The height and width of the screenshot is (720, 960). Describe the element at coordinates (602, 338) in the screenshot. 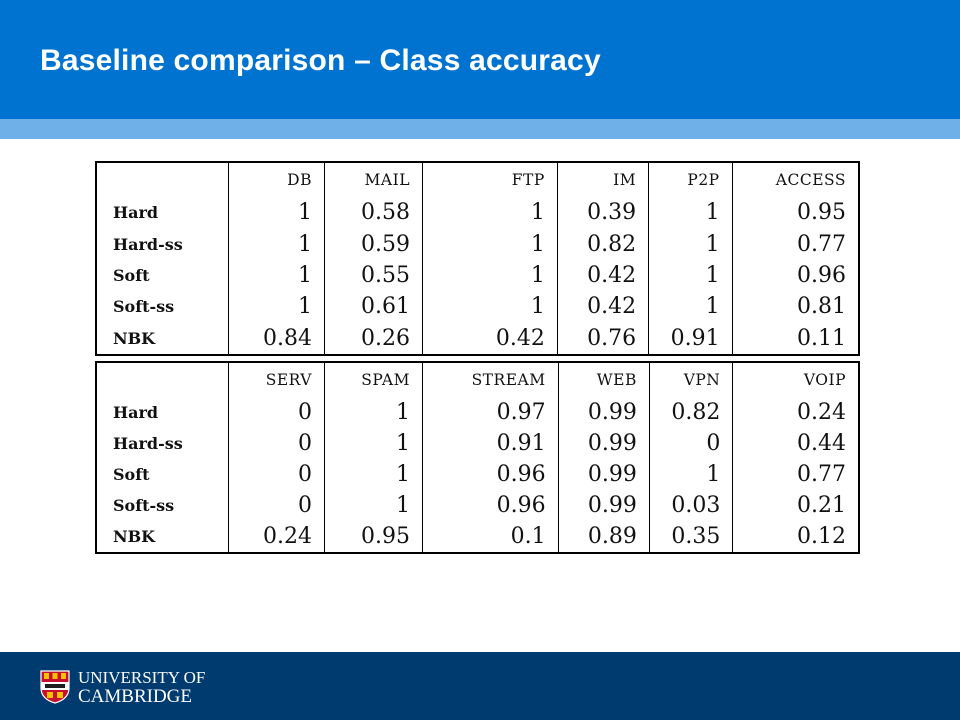

I see `accuracy-cell: 0.76` at that location.